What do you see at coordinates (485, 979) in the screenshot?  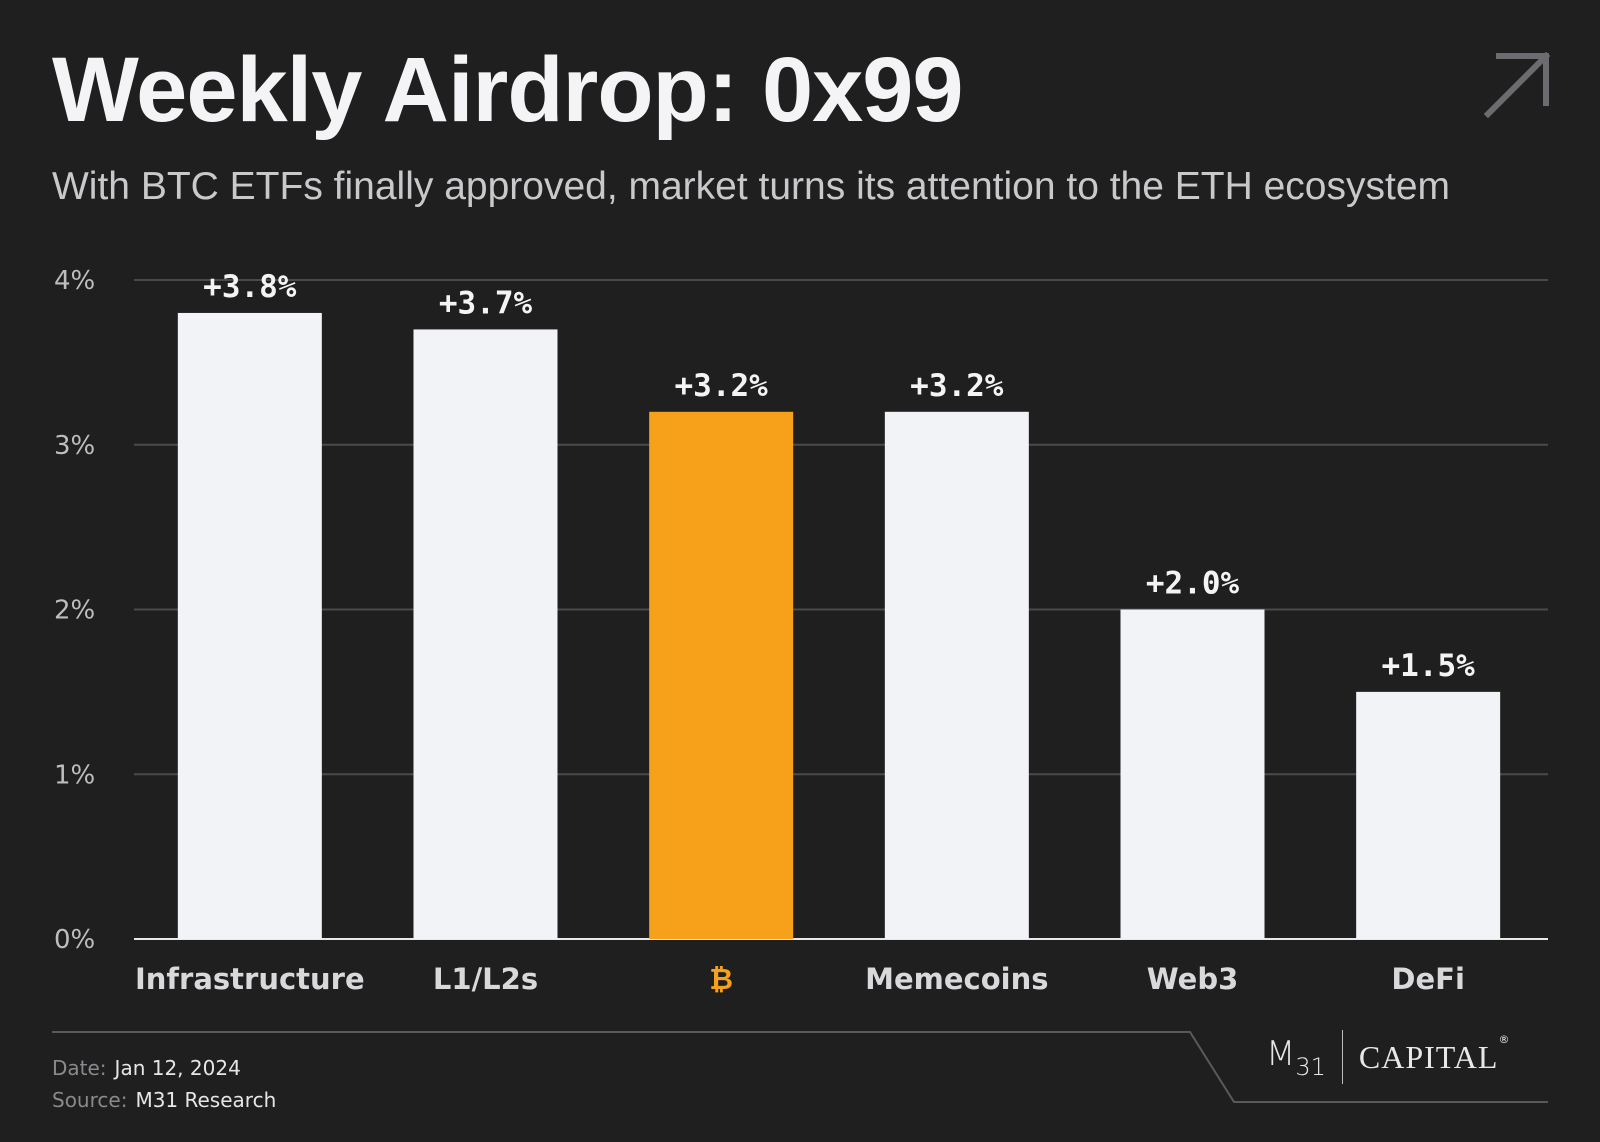 I see `x-tick-label: L1/L2s` at bounding box center [485, 979].